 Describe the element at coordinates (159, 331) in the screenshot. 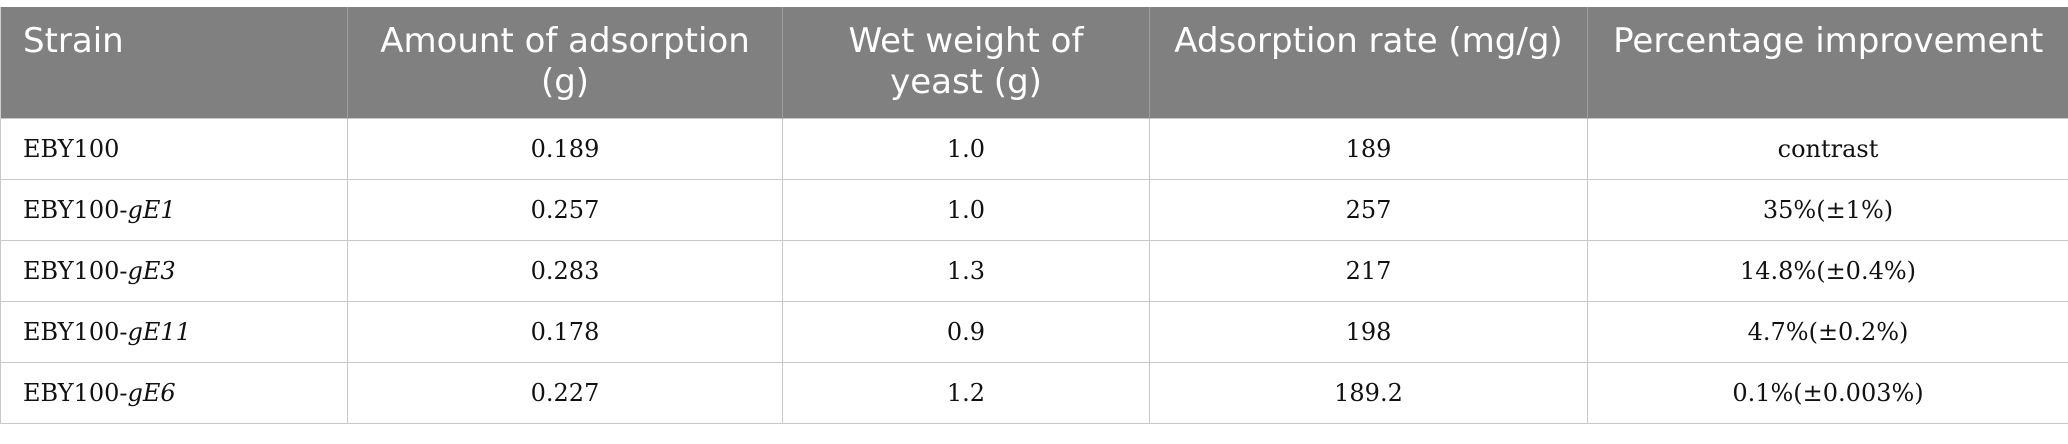

I see `strain-gene: gE11` at that location.